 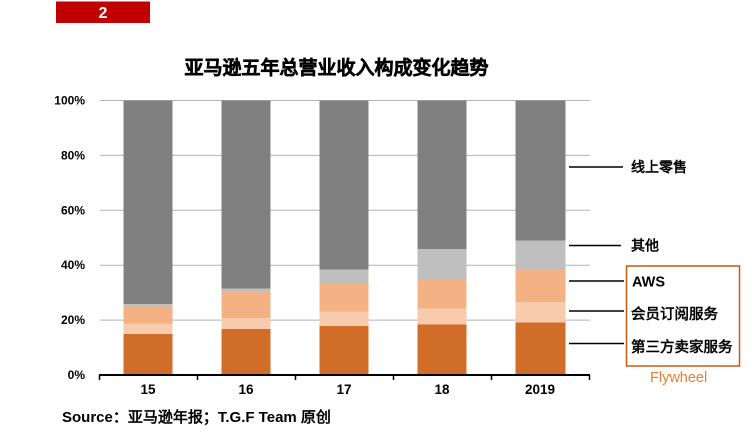 I want to click on svg-text: 亚马逊五年总营业收入构成变化趋势, so click(x=336, y=67).